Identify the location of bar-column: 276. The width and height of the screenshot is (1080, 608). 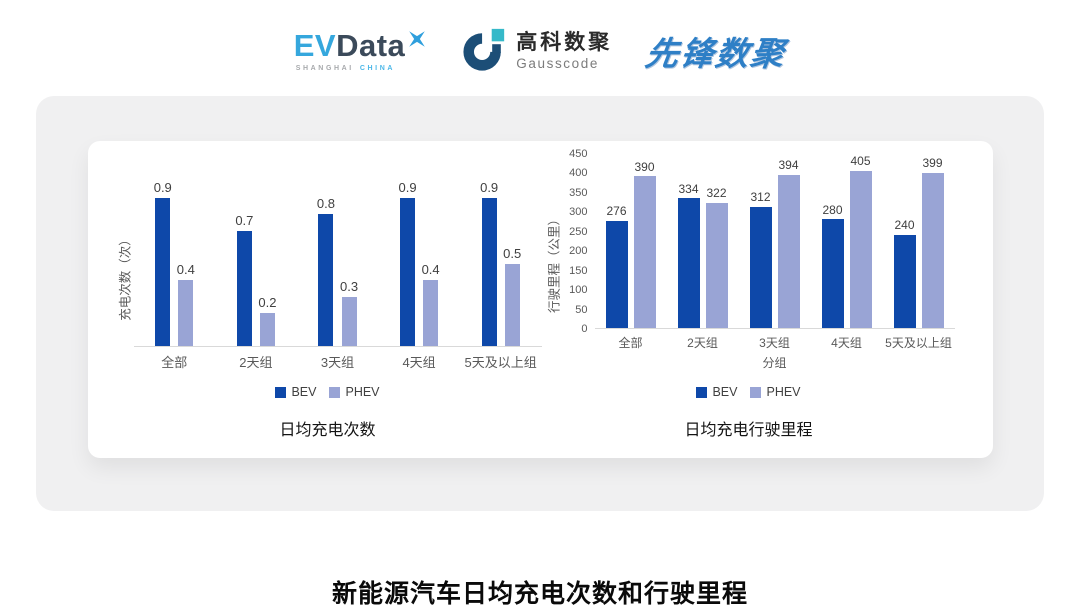
(616, 266).